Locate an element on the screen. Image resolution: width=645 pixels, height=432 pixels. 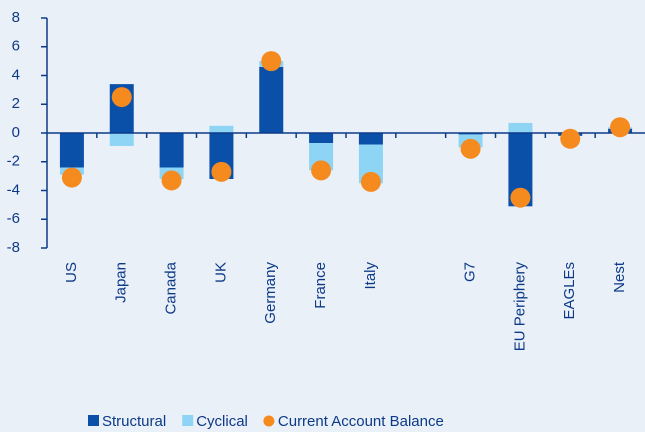
x-tick-label: G7 is located at coordinates (470, 272).